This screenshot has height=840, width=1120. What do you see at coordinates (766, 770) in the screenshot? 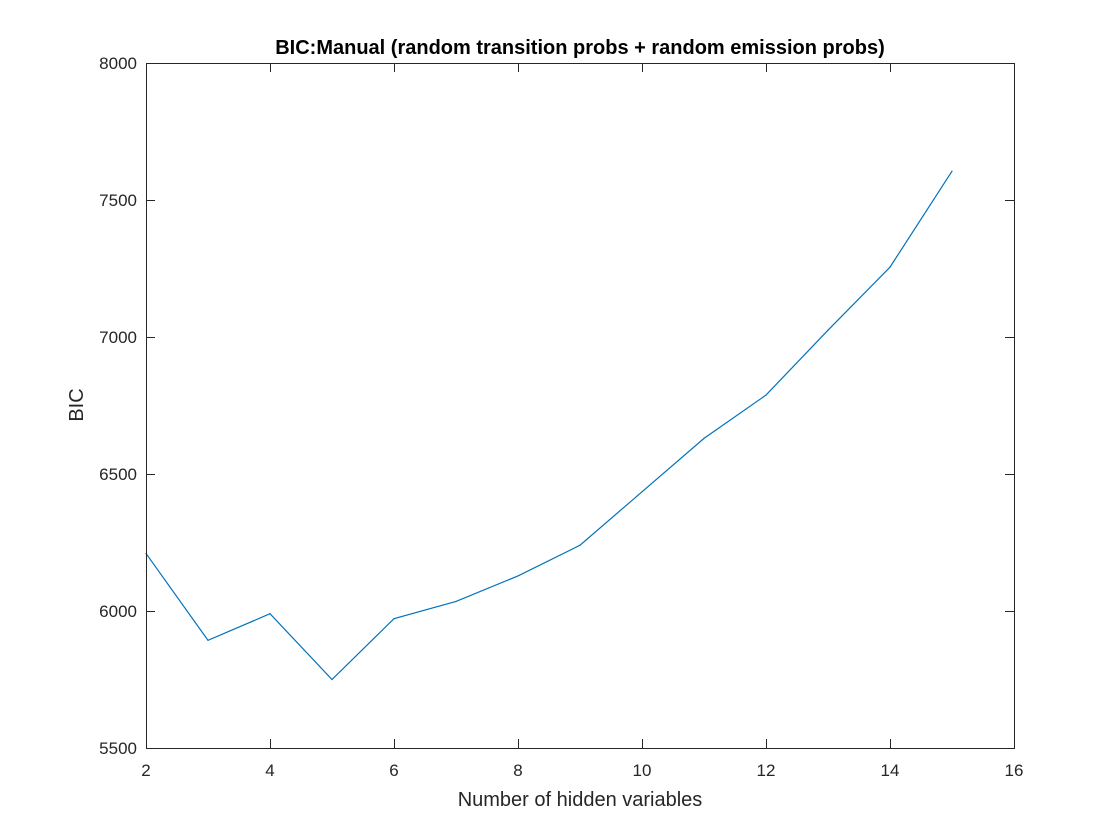
I see `x-tick-label: 12` at bounding box center [766, 770].